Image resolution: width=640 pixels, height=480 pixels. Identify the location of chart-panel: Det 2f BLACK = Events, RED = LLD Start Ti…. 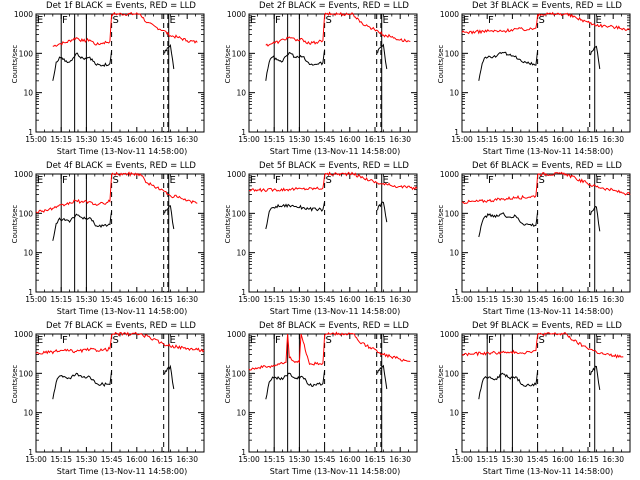
(319, 80).